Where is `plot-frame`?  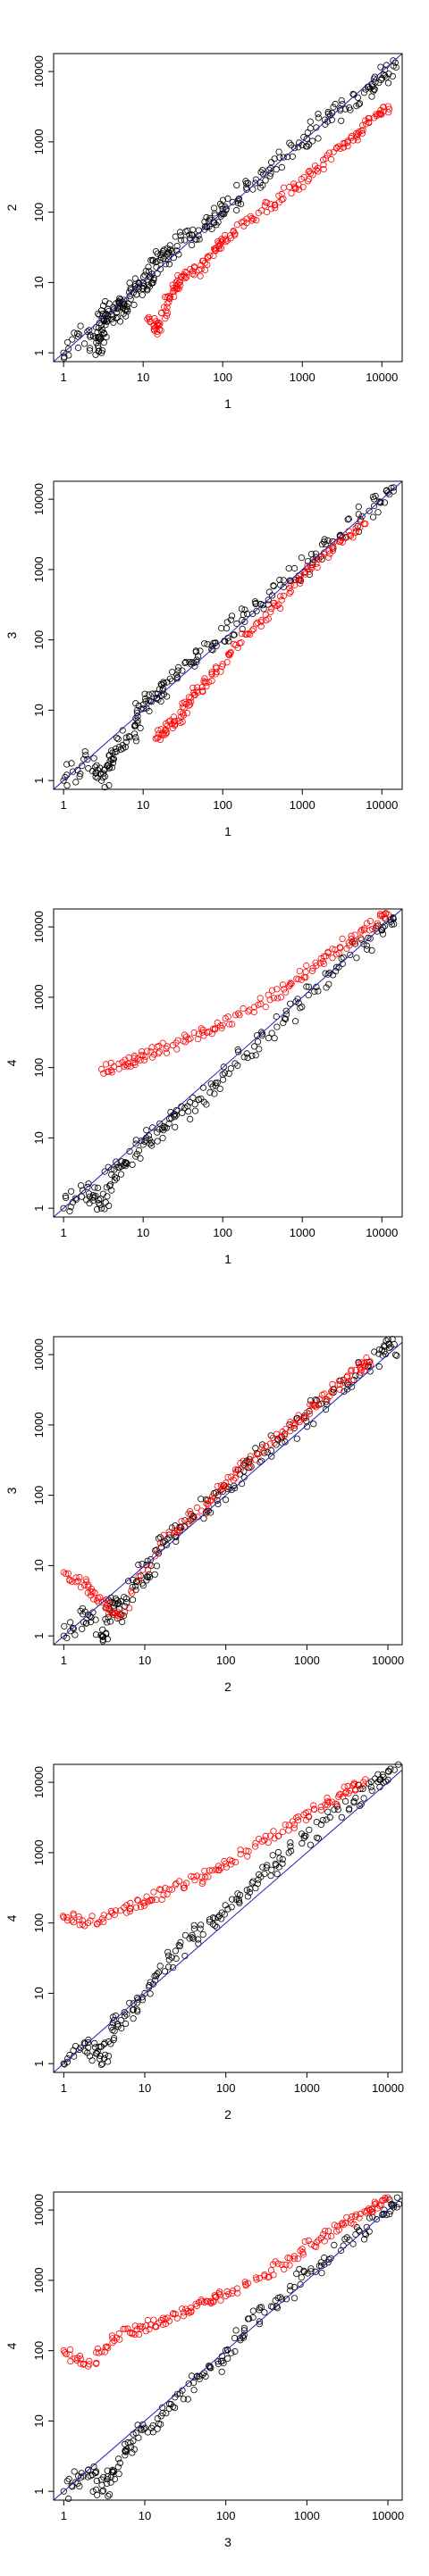
plot-frame is located at coordinates (228, 208).